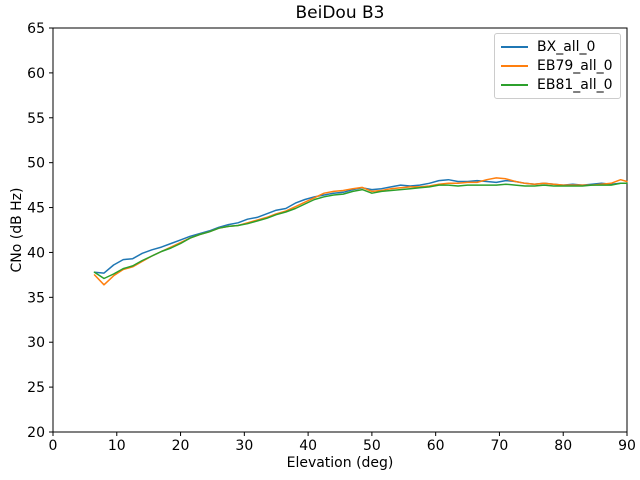  What do you see at coordinates (514, 85) in the screenshot?
I see `legend-line-sample-green-icon` at bounding box center [514, 85].